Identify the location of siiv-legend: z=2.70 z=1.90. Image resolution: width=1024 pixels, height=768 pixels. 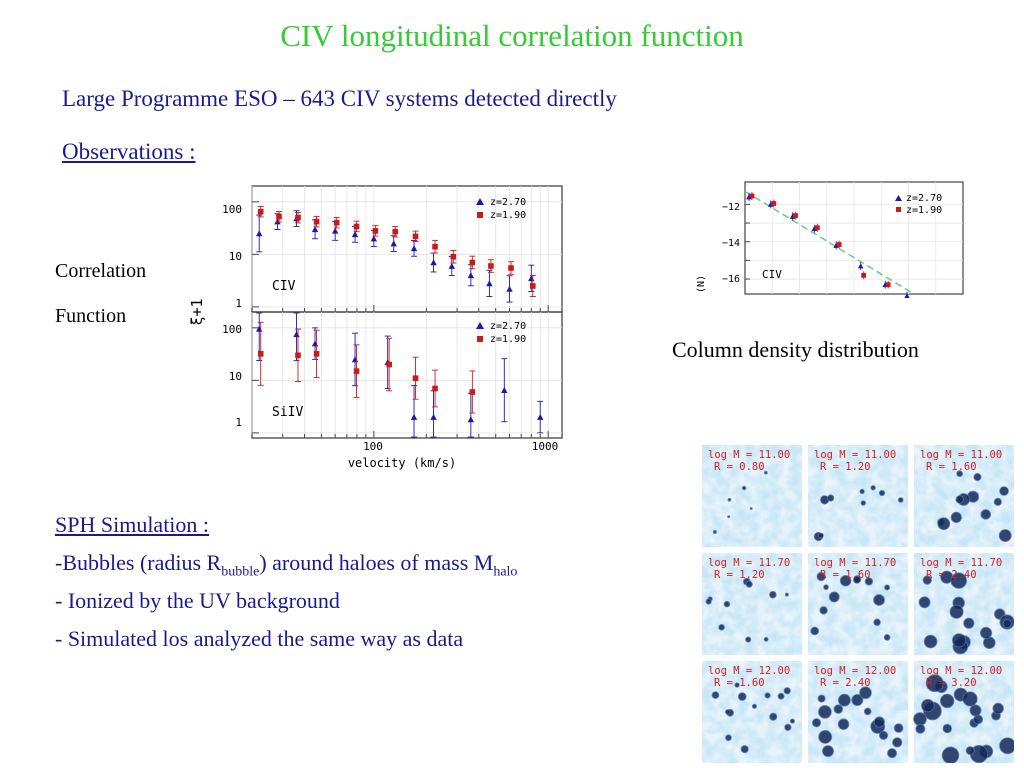
(501, 333).